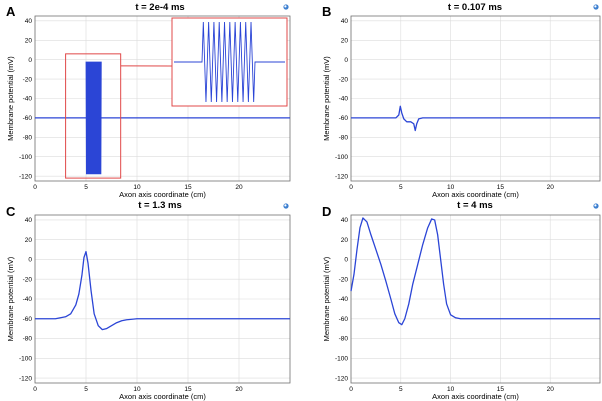 The height and width of the screenshot is (401, 602). Describe the element at coordinates (160, 205) in the screenshot. I see `chart-title: t = 1.3 ms` at that location.